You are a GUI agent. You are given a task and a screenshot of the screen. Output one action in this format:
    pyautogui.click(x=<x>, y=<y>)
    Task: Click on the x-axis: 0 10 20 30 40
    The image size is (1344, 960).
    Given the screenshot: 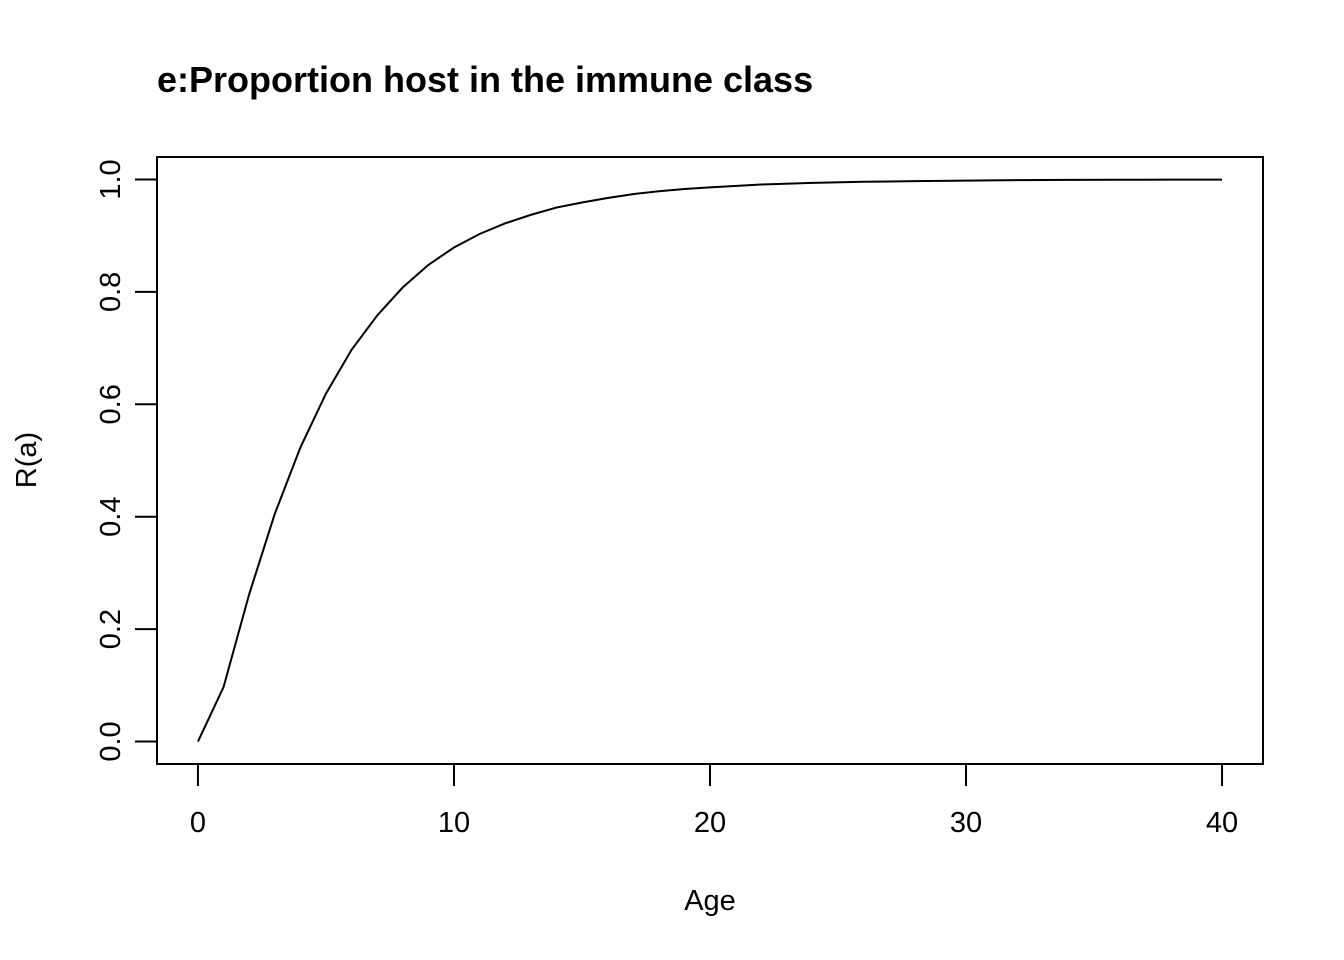 What is the action you would take?
    pyautogui.click(x=714, y=801)
    